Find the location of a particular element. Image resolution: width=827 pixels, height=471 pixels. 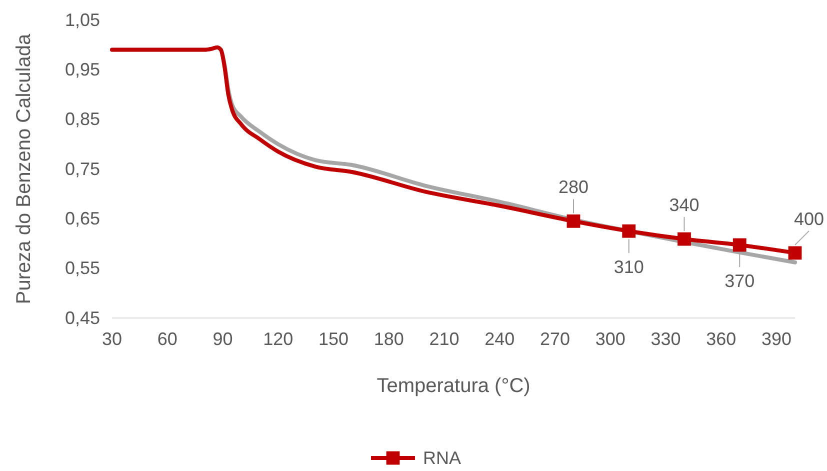

y-tick-label: 0,45 is located at coordinates (82, 318).